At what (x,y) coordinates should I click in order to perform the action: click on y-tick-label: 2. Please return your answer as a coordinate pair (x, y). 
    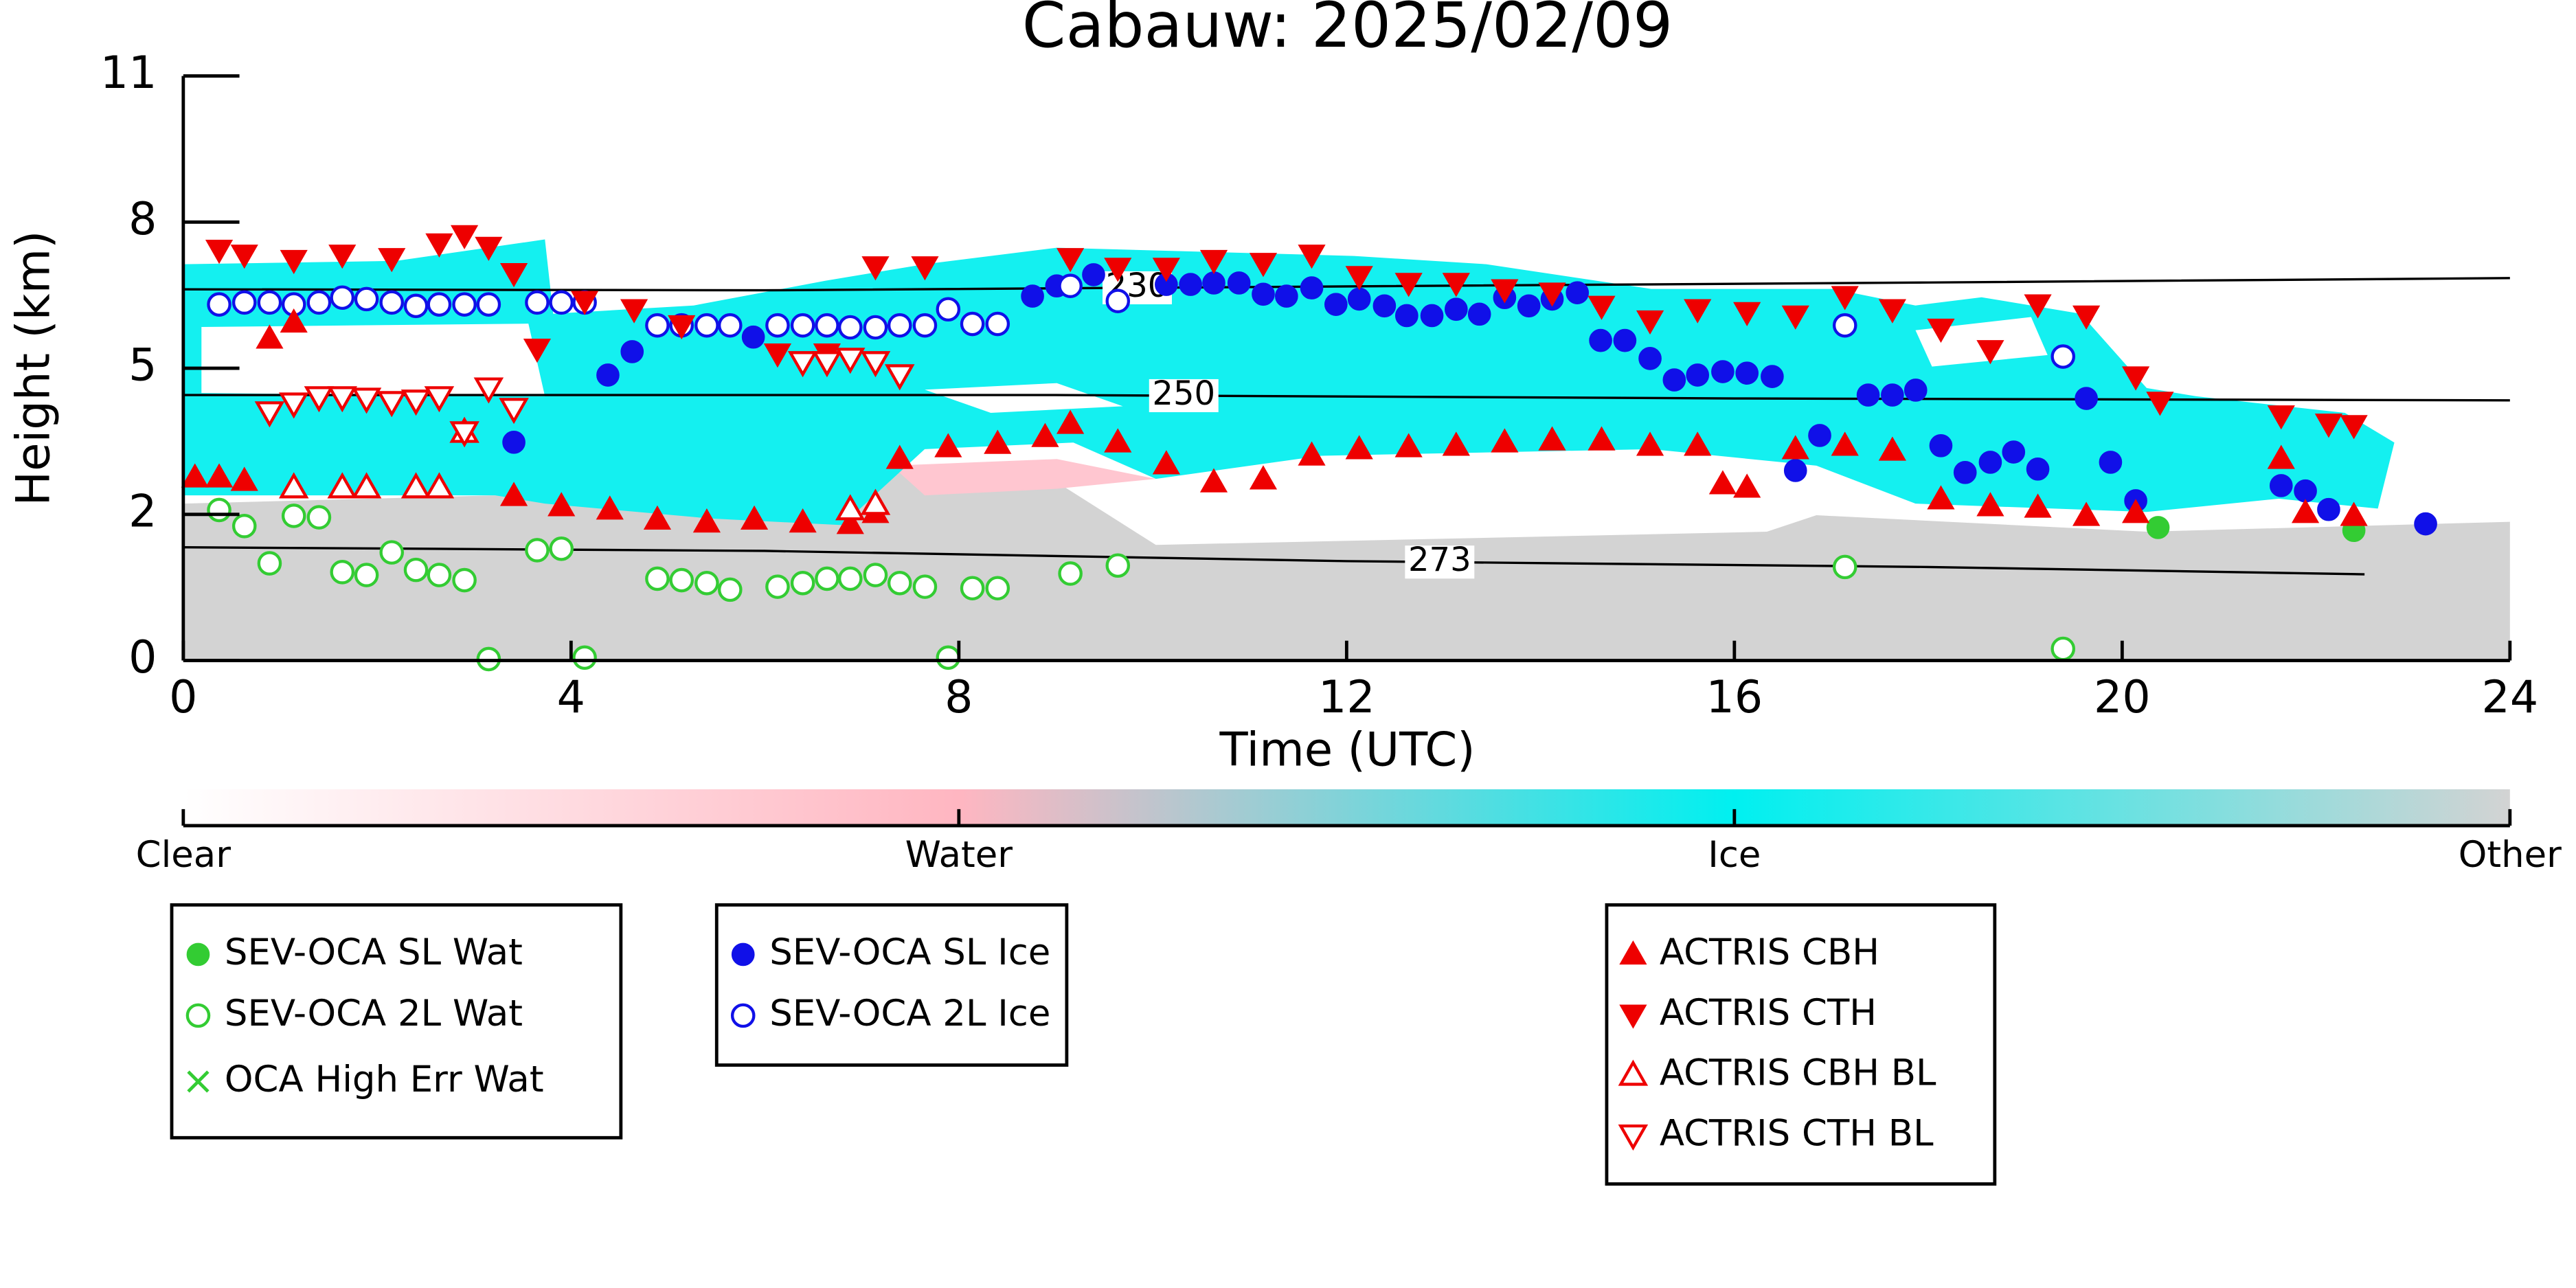
    Looking at the image, I should click on (142, 511).